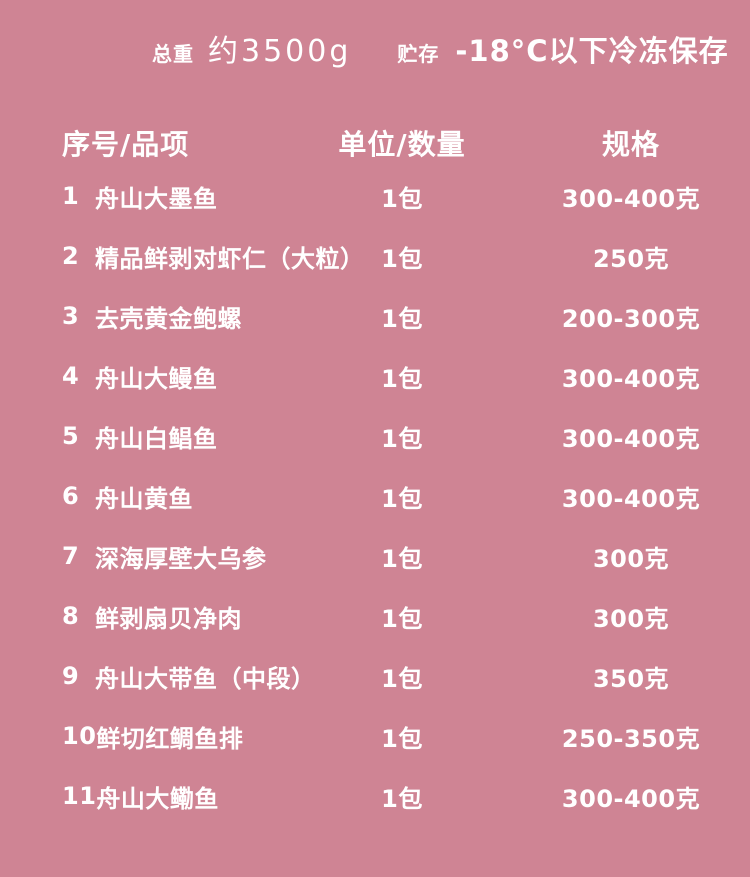  Describe the element at coordinates (631, 738) in the screenshot. I see `spec-cell: 250-350克` at that location.